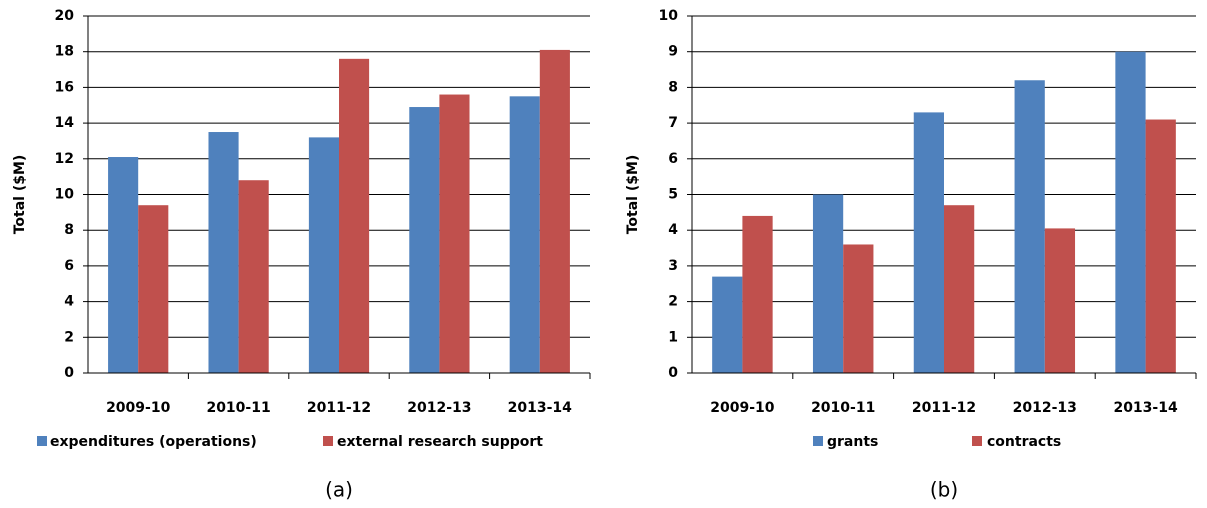 This screenshot has width=1207, height=508. Describe the element at coordinates (852, 442) in the screenshot. I see `legend-label: grants` at that location.